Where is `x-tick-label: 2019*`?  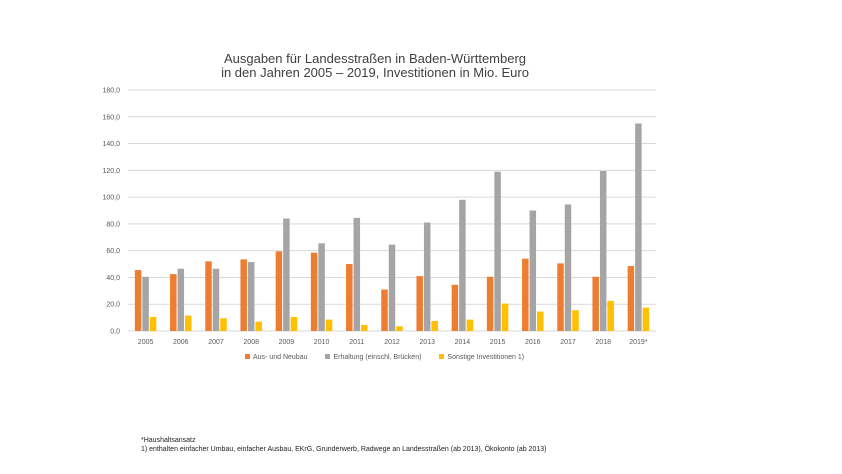 x-tick-label: 2019* is located at coordinates (638, 342).